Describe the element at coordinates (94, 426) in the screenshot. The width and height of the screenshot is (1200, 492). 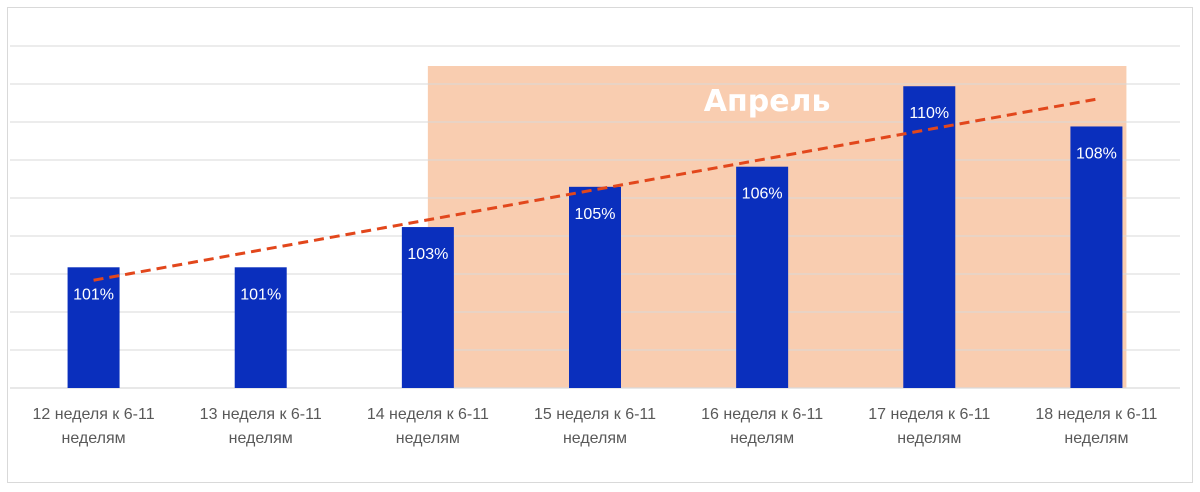
I see `x-tick-label: 12 неделя к 6-11 неделям` at that location.